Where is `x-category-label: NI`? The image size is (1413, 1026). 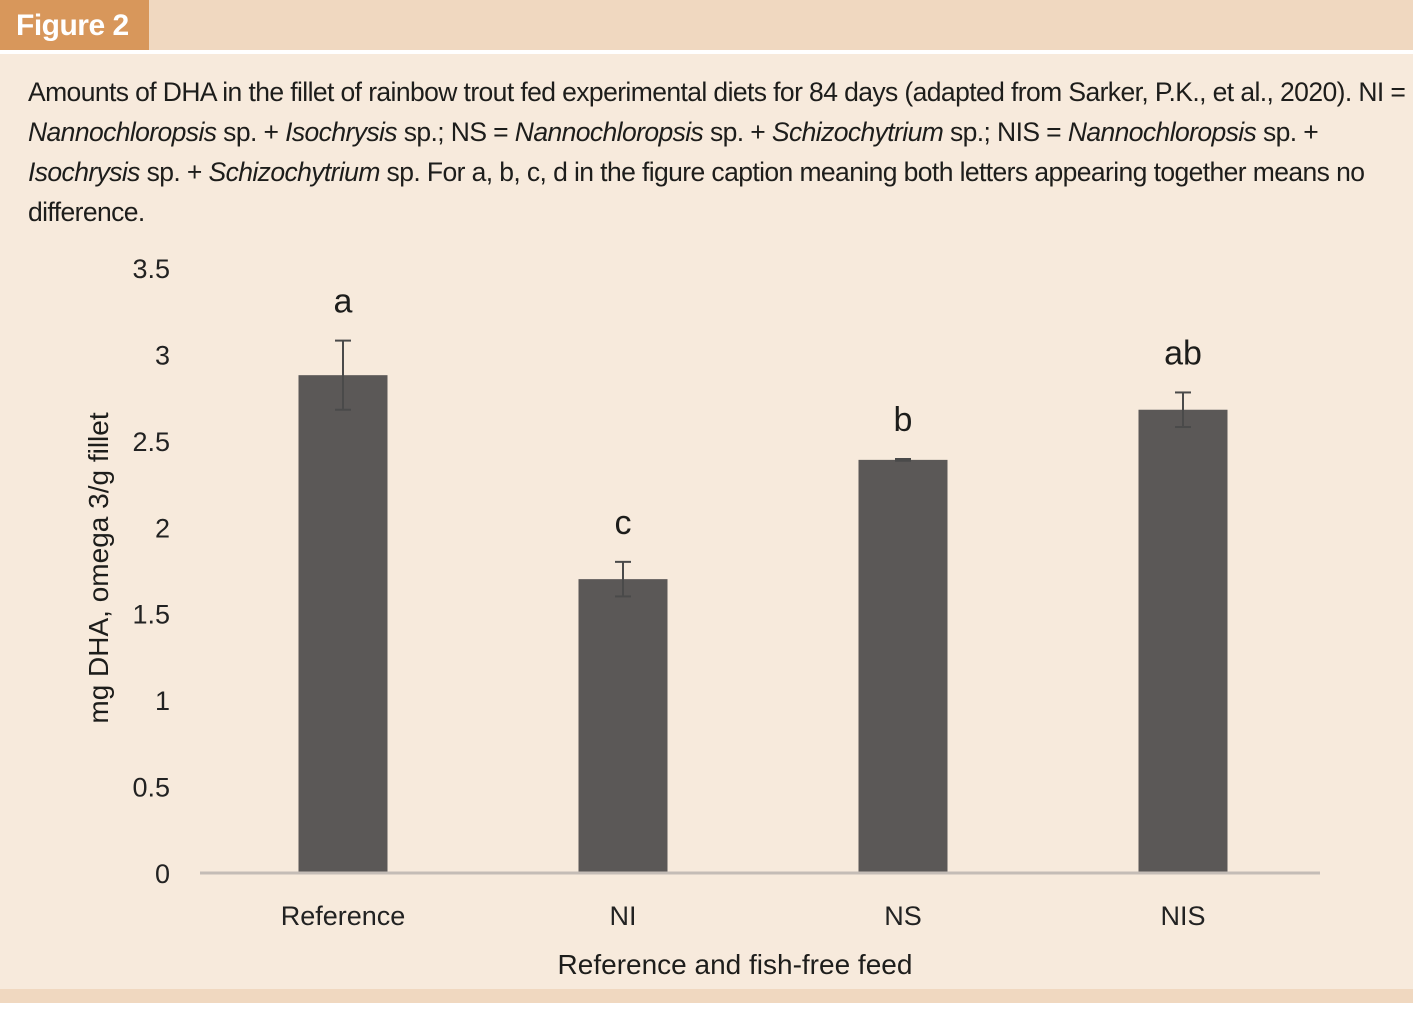
x-category-label: NI is located at coordinates (623, 916).